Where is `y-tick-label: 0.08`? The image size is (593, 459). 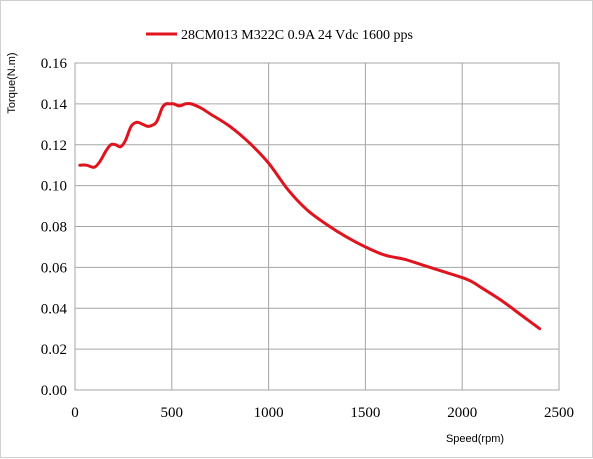
y-tick-label: 0.08 is located at coordinates (54, 228).